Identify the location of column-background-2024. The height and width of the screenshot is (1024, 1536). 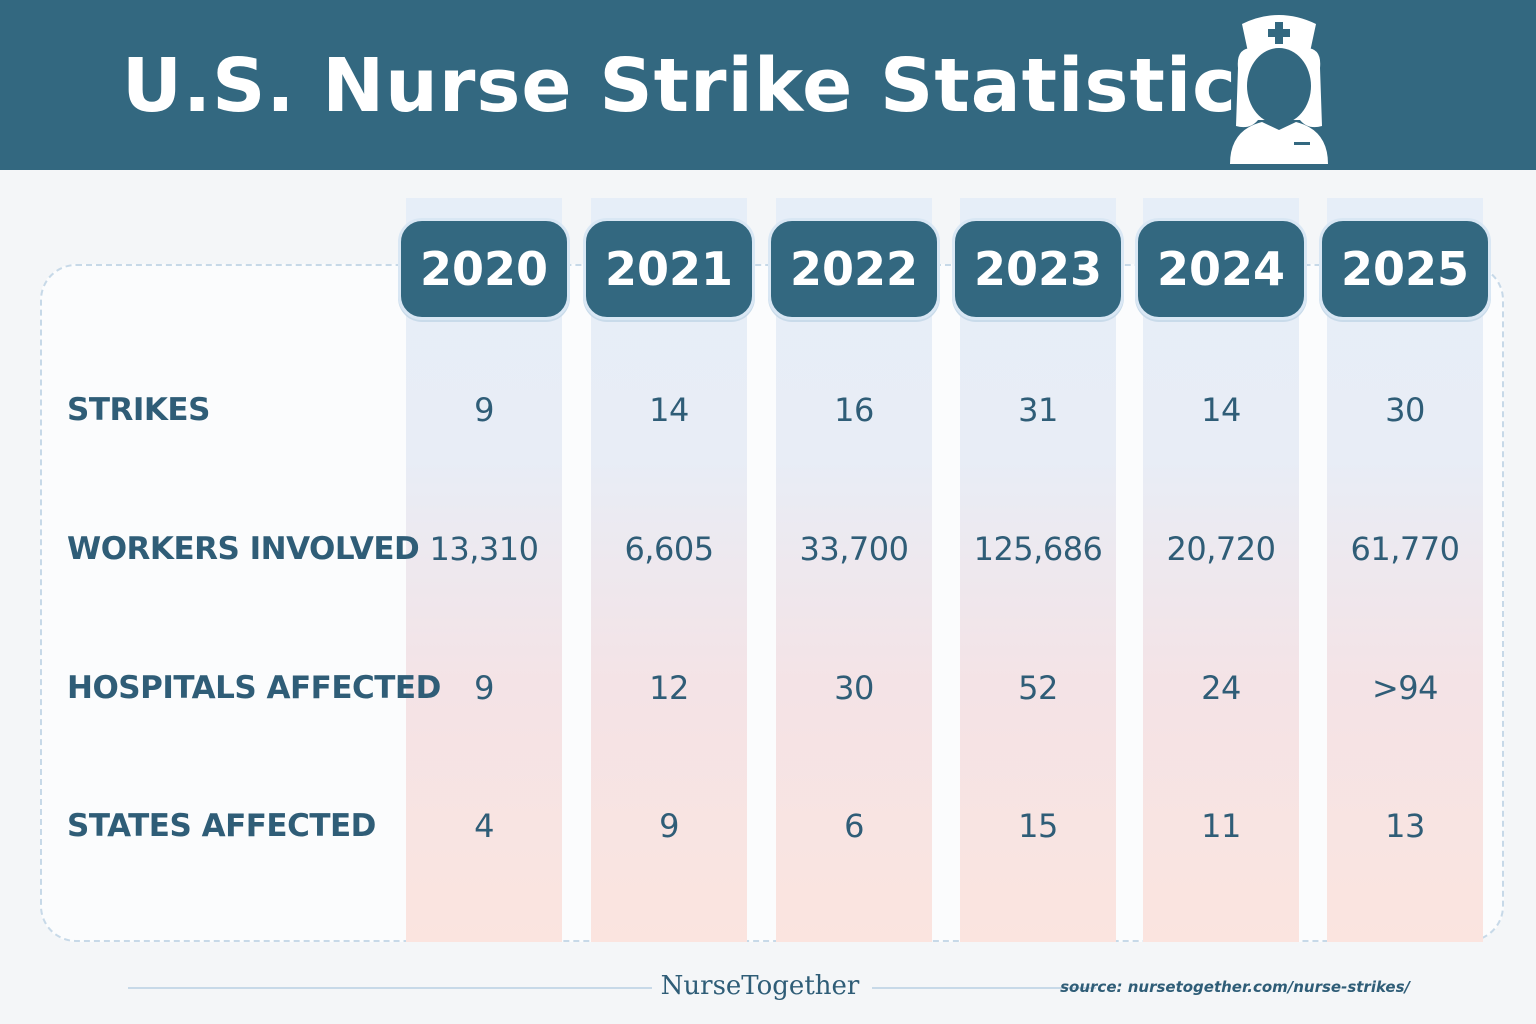
(1221, 570).